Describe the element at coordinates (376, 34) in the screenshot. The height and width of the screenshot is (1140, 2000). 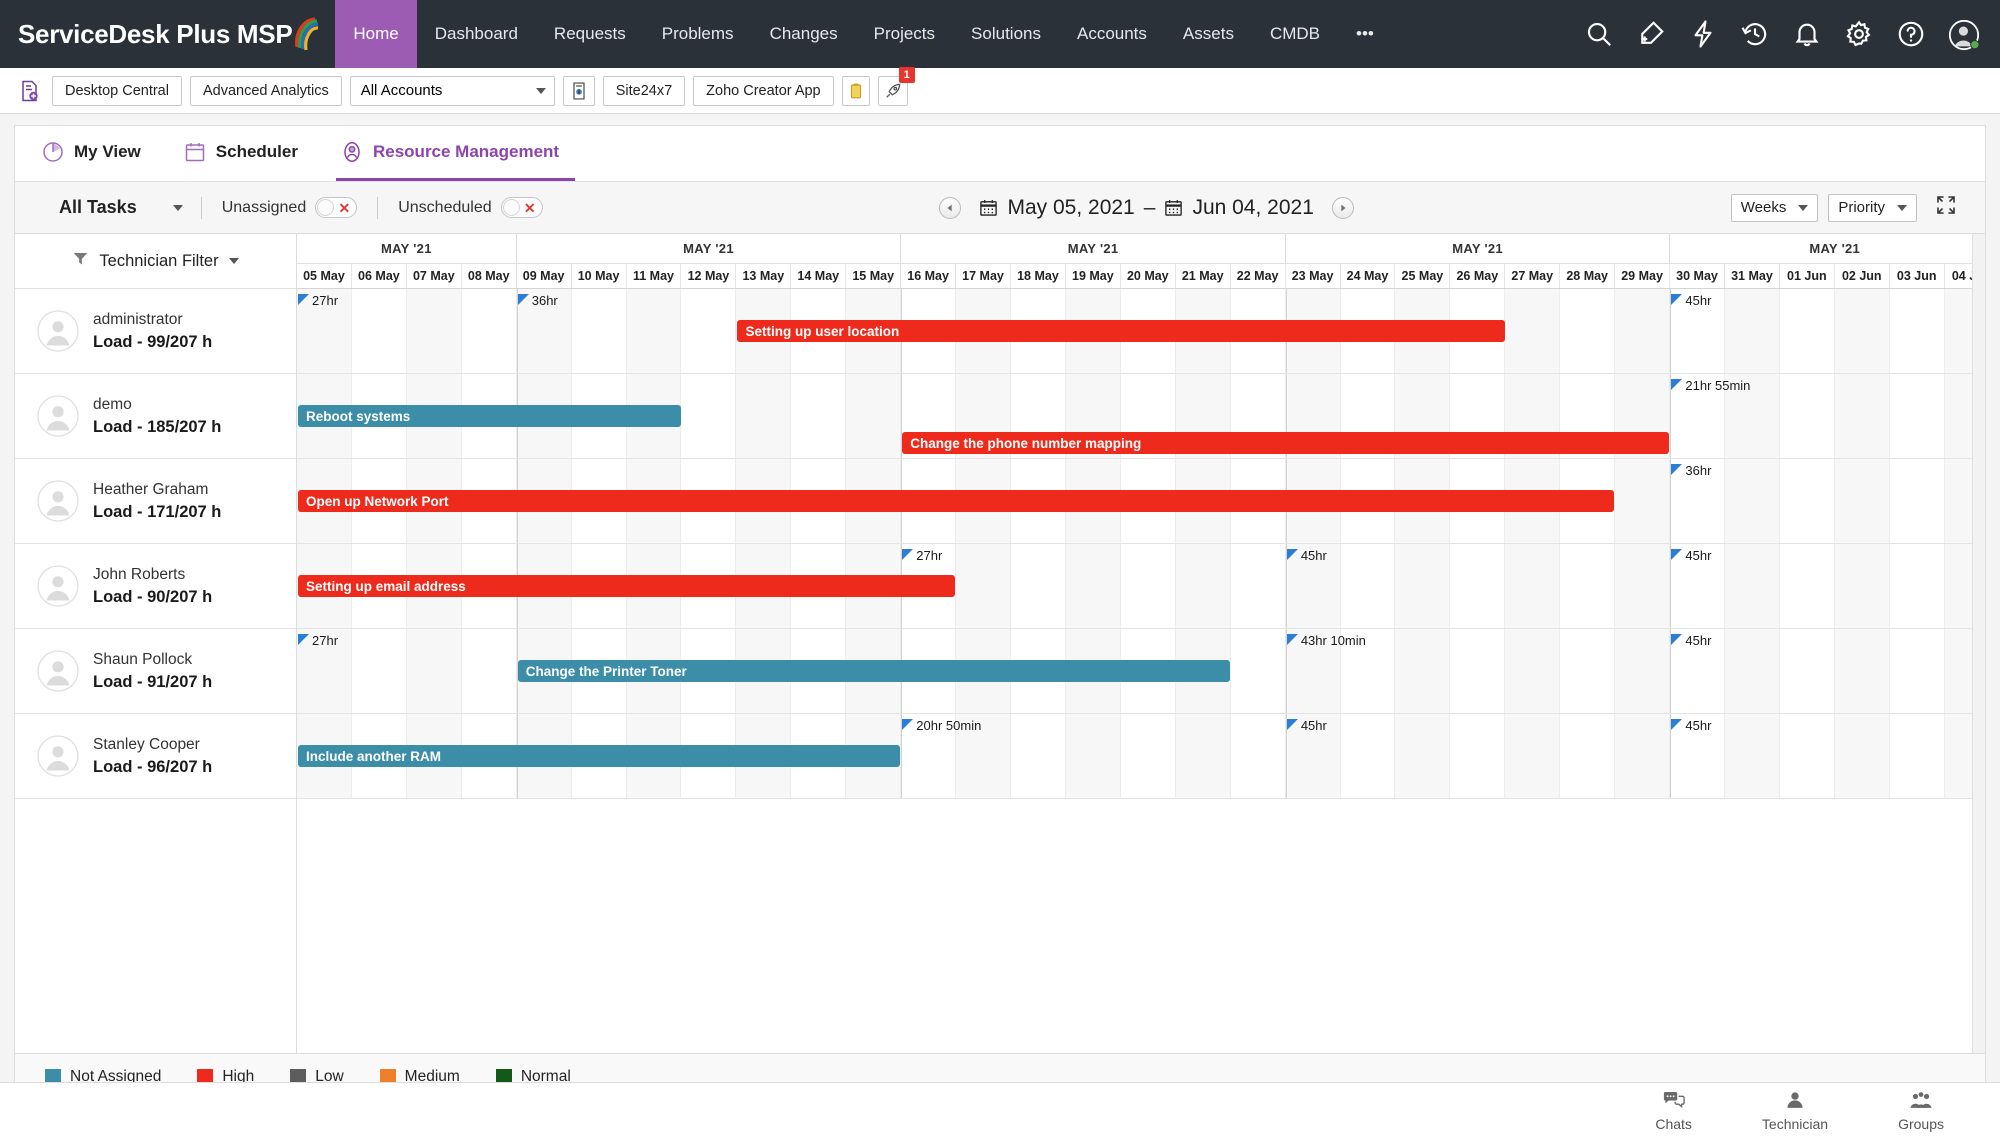
I see `nav-item-home: Home` at that location.